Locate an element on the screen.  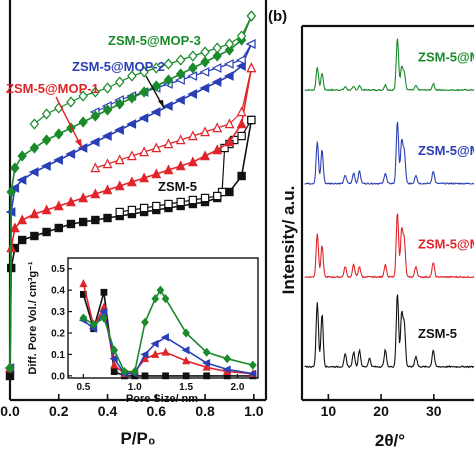
xrd-series-label: ZSM-5@MOP-2 is located at coordinates (446, 150).